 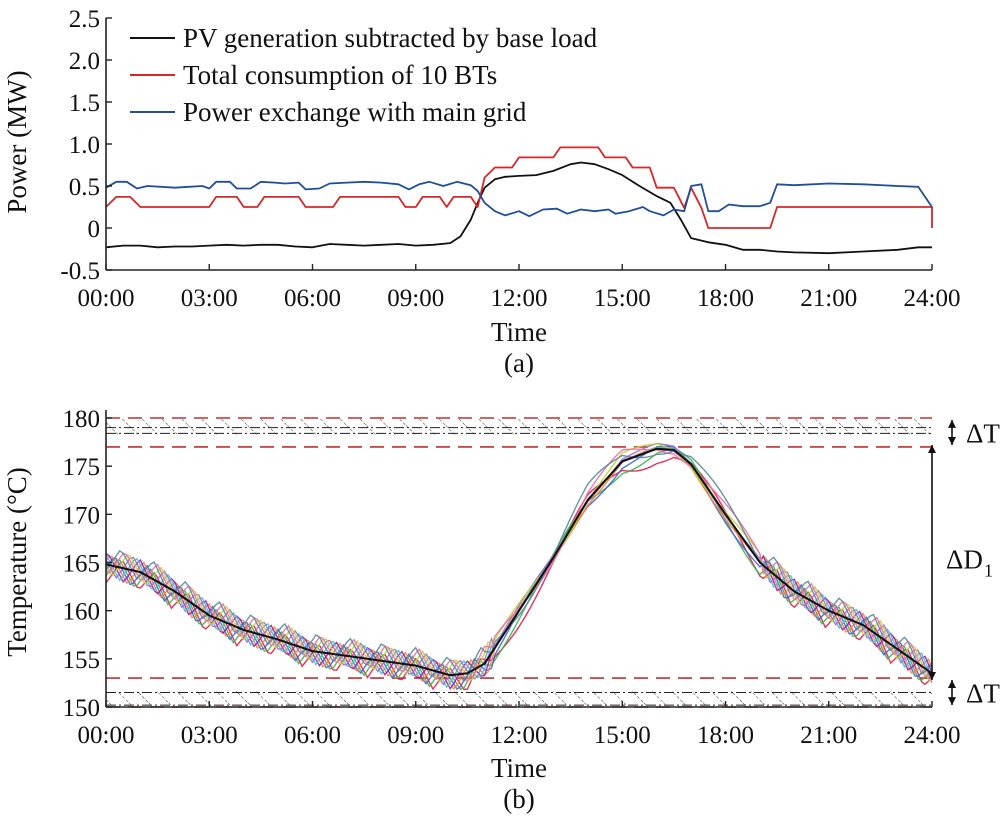 What do you see at coordinates (988, 571) in the screenshot?
I see `delta-d-subscript: 1` at bounding box center [988, 571].